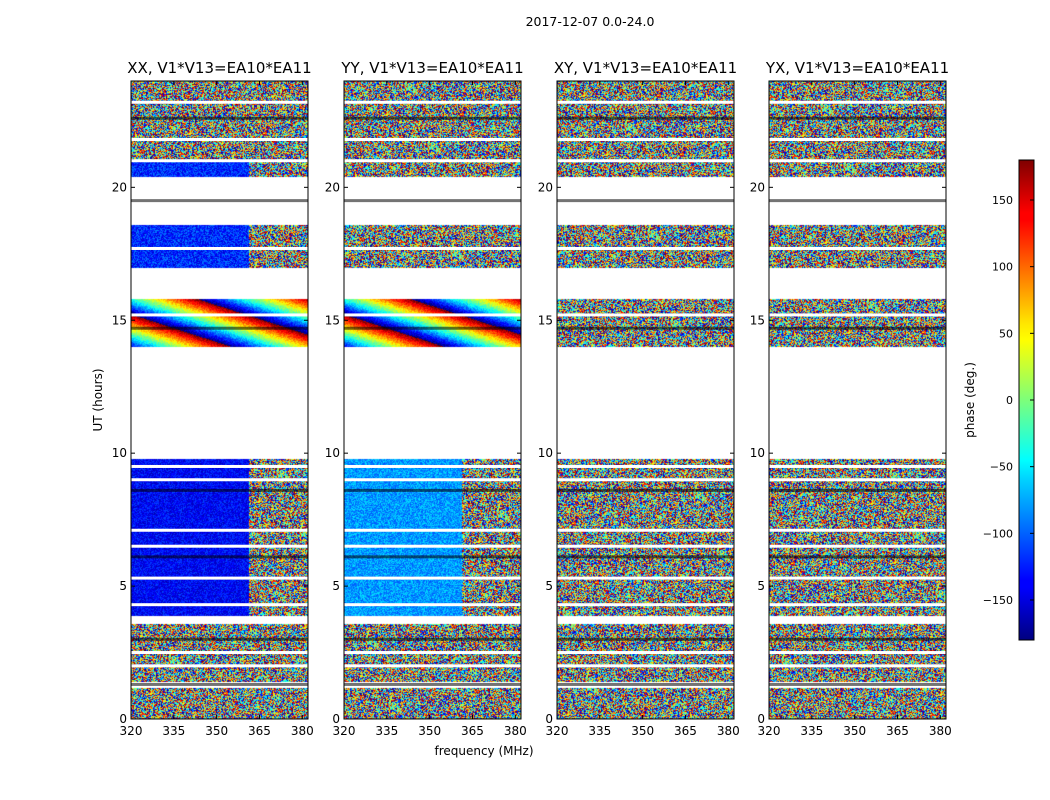  Describe the element at coordinates (645, 68) in the screenshot. I see `panel-title: XY, V1*V13=EA10*EA11` at that location.